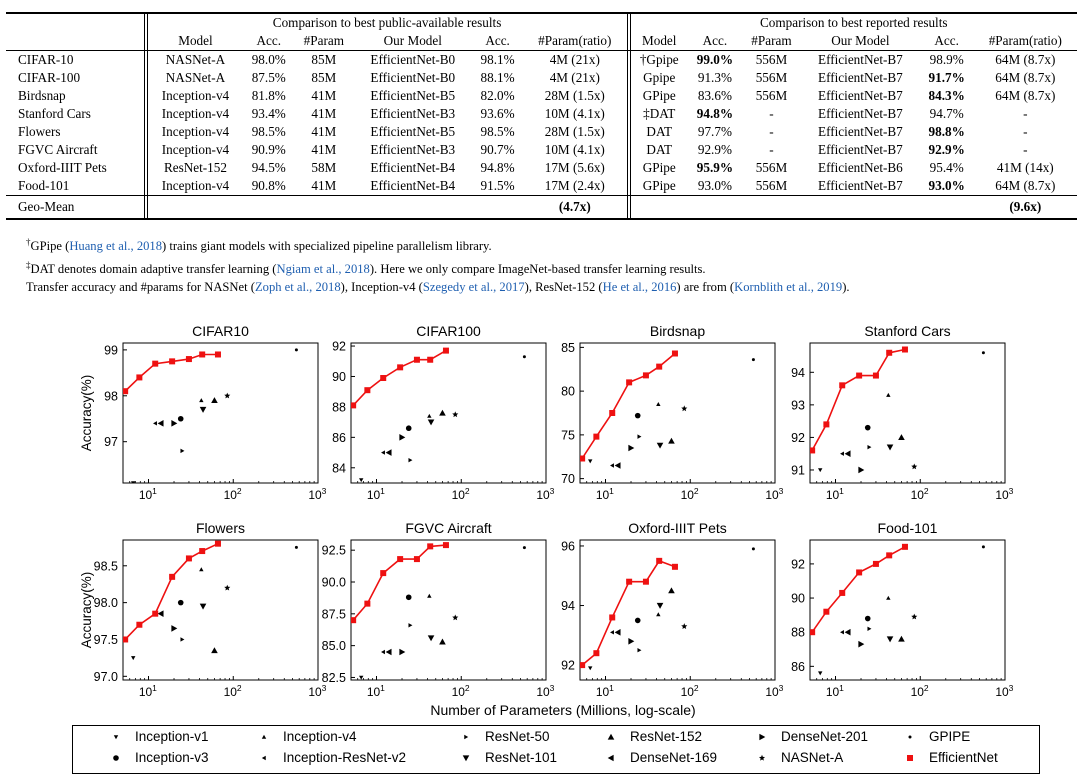  Describe the element at coordinates (714, 185) in the screenshot. I see `table-cell: 93.0%` at that location.